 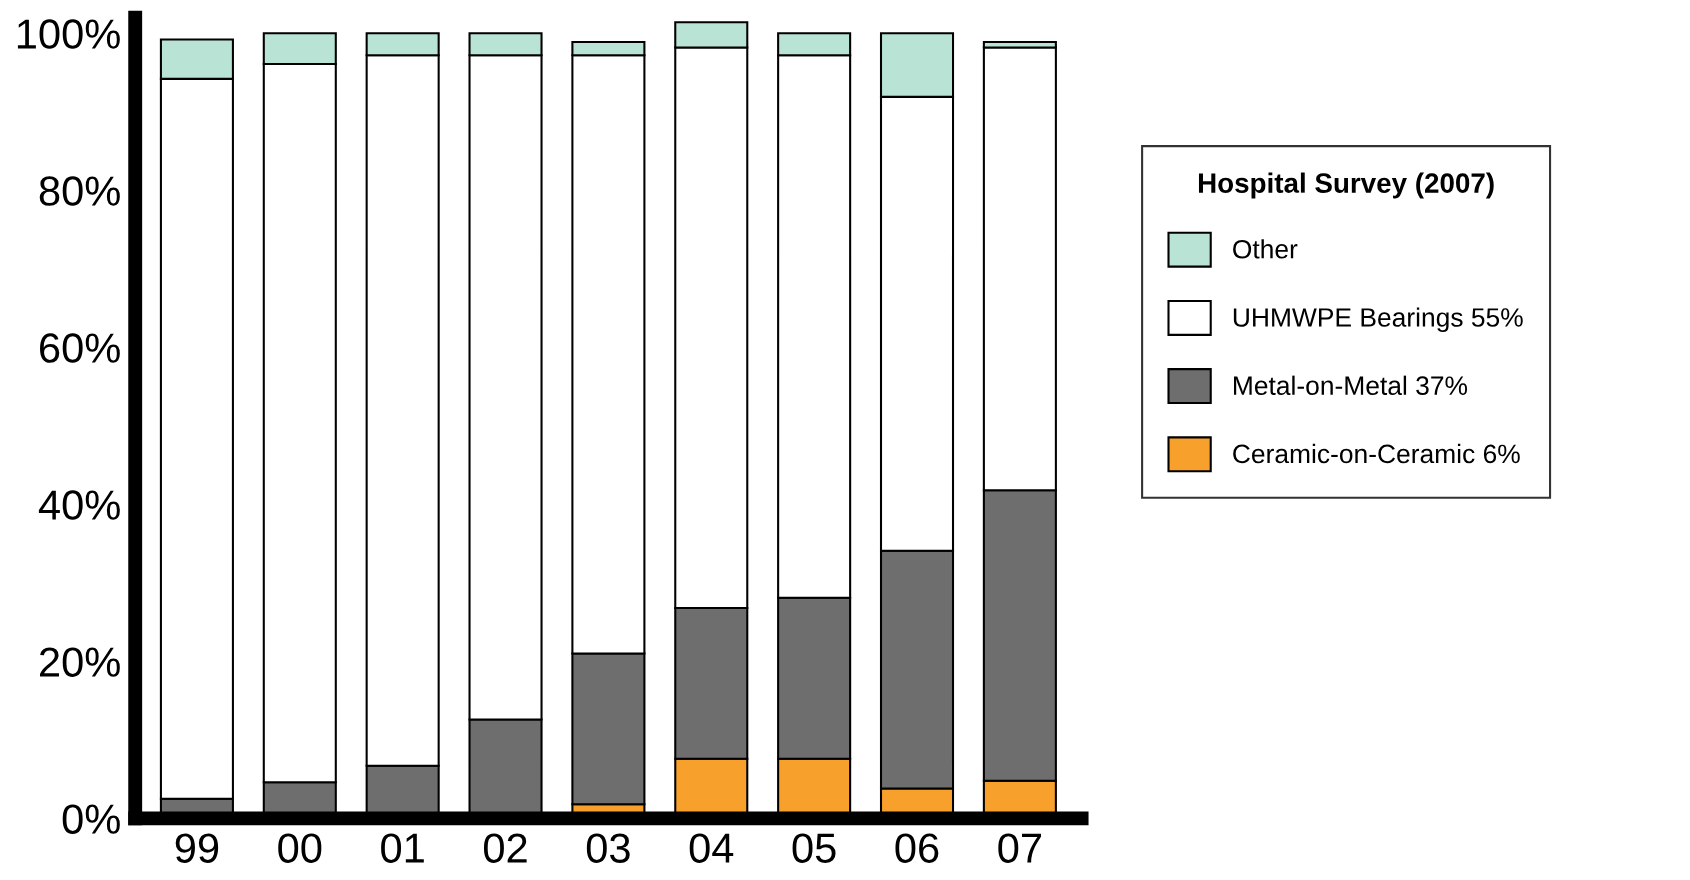 What do you see at coordinates (1351, 385) in the screenshot?
I see `legend-label: Metal-on-Metal 37%` at bounding box center [1351, 385].